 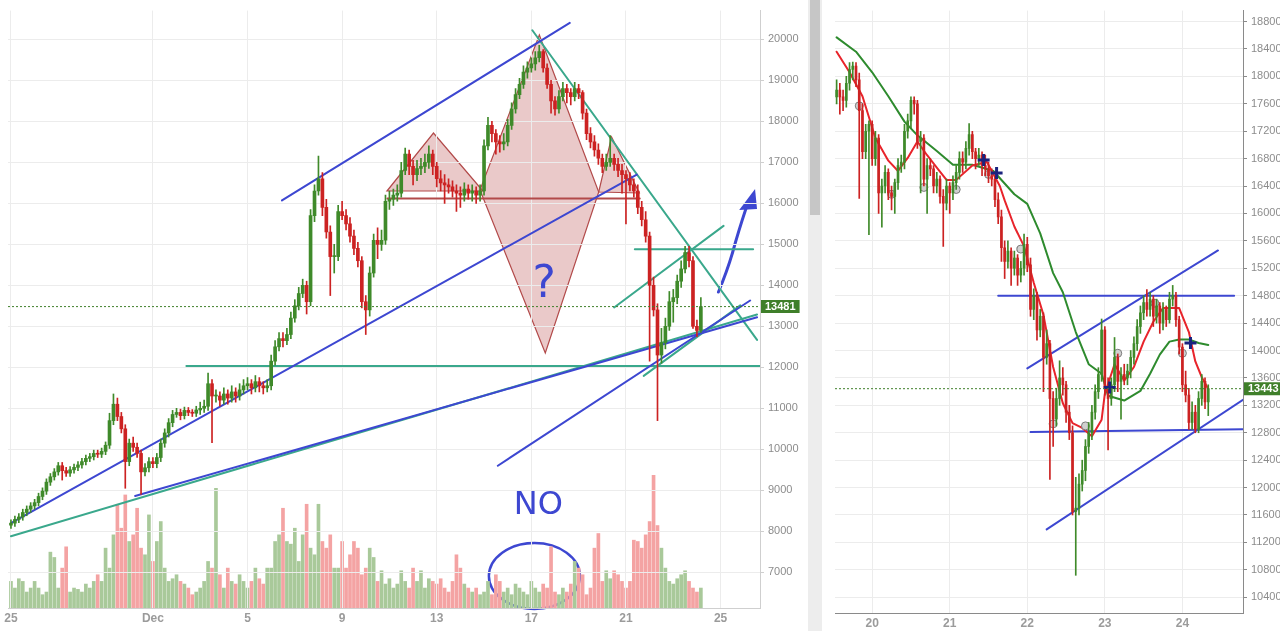 What do you see at coordinates (780, 530) in the screenshot?
I see `y-tick-label: 8000` at bounding box center [780, 530].